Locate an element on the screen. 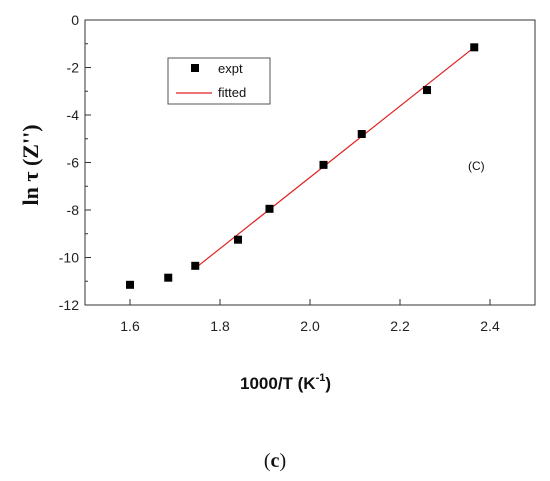  x-axis-label: 1000/T (K-1) is located at coordinates (285, 382).